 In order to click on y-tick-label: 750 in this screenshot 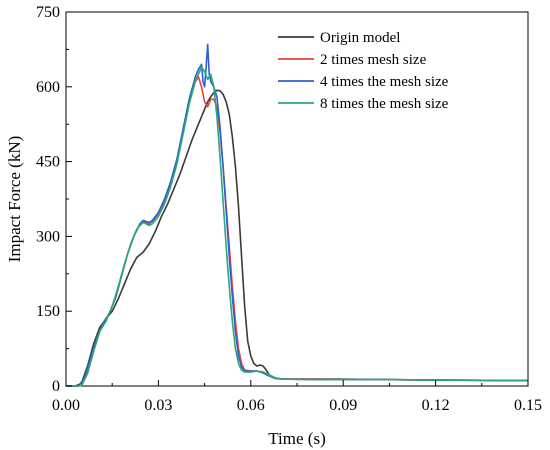, I will do `click(48, 12)`.